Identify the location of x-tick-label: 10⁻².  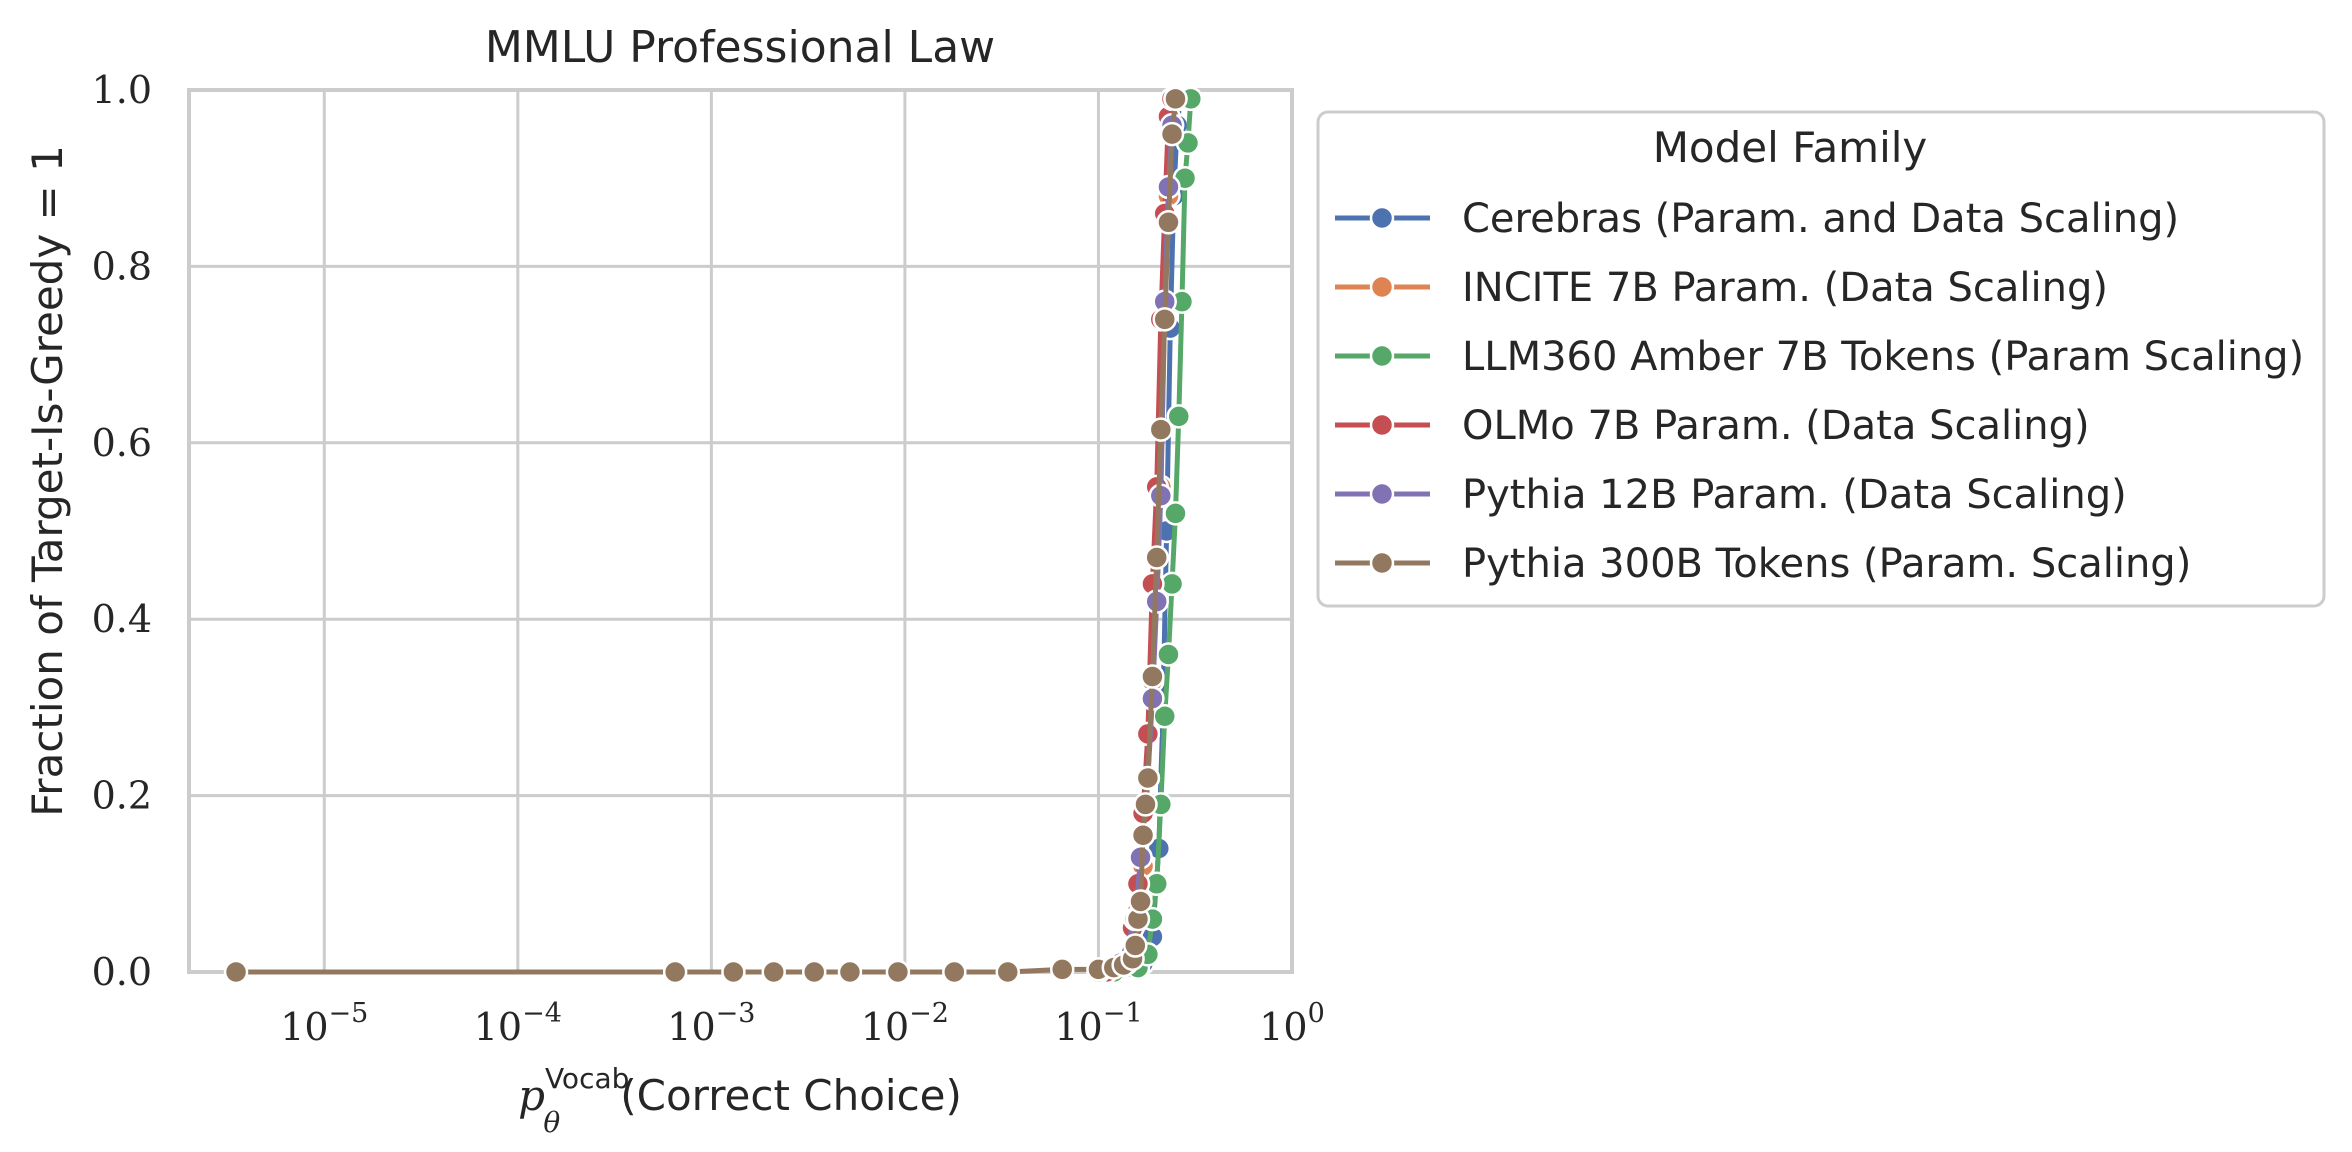
(905, 1023).